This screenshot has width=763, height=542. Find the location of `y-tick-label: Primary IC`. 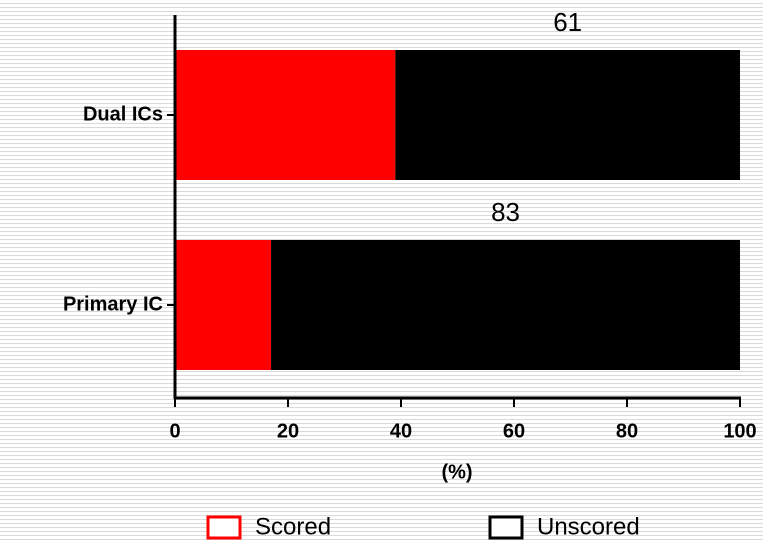

y-tick-label: Primary IC is located at coordinates (113, 304).